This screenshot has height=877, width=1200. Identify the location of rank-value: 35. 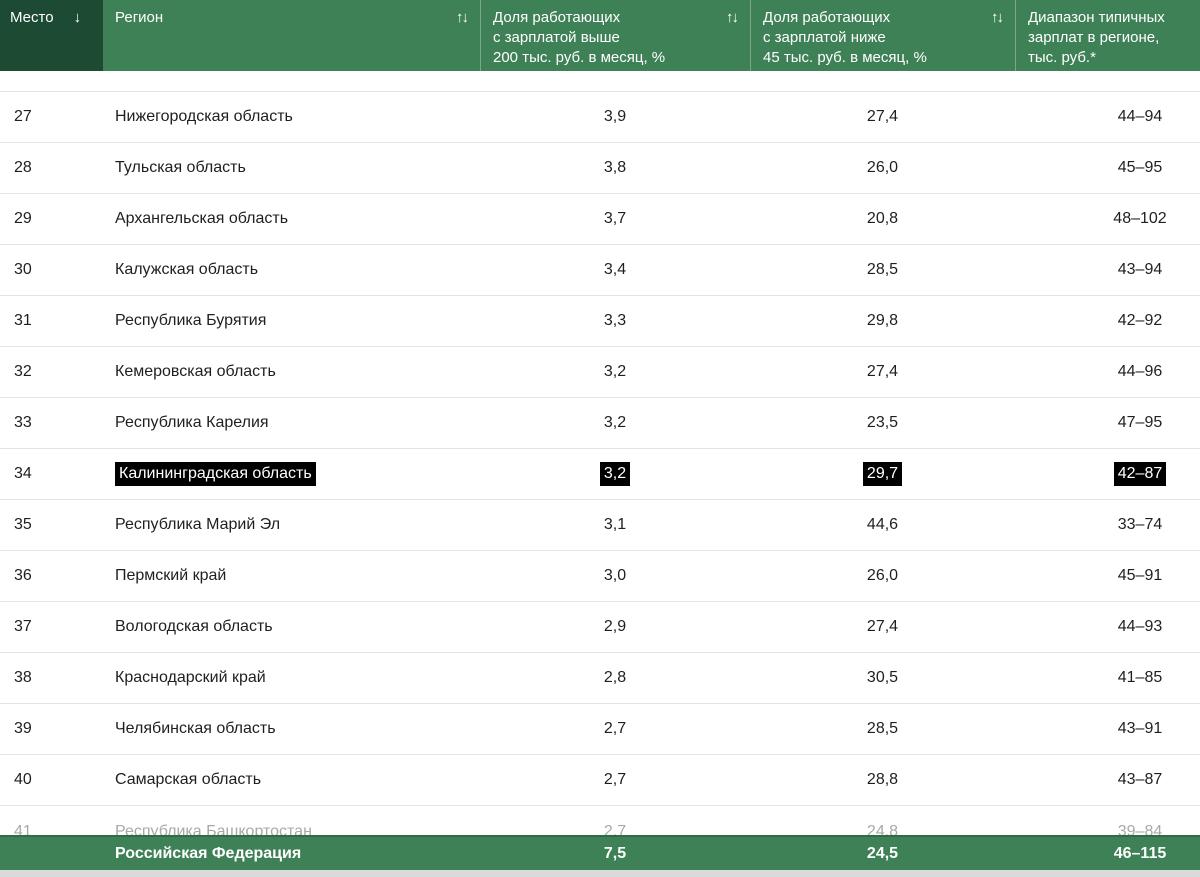
(23, 524).